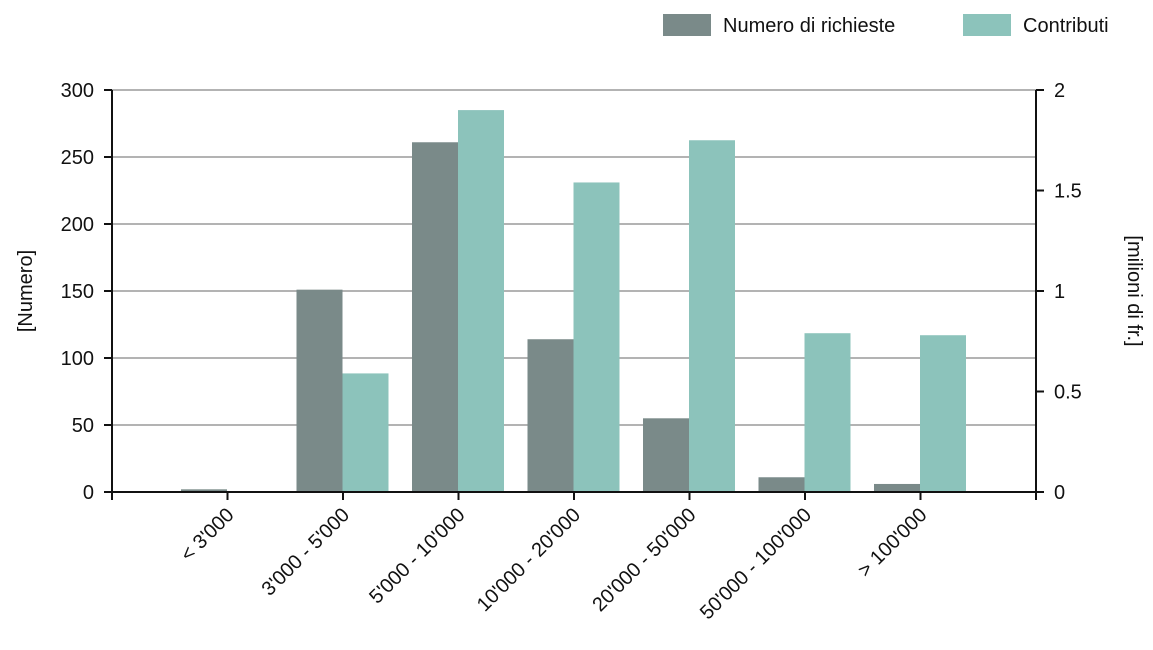 The image size is (1153, 650). Describe the element at coordinates (417, 556) in the screenshot. I see `x-tick-label-2: 5'000 - 10'000` at that location.